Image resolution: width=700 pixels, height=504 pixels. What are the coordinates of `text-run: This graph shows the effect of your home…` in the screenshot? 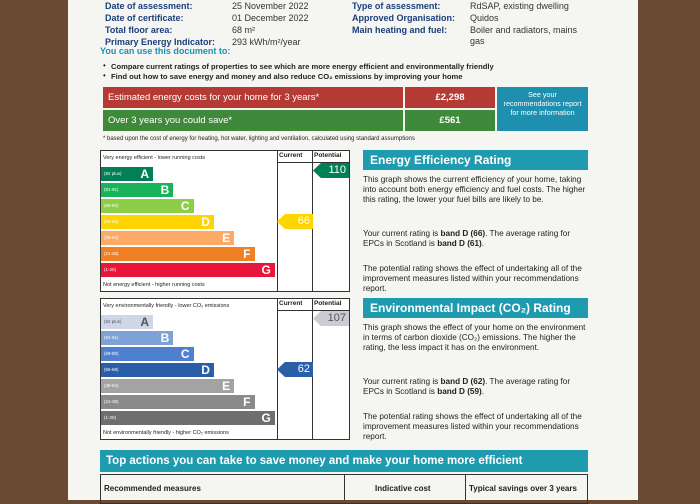 It's located at (474, 337).